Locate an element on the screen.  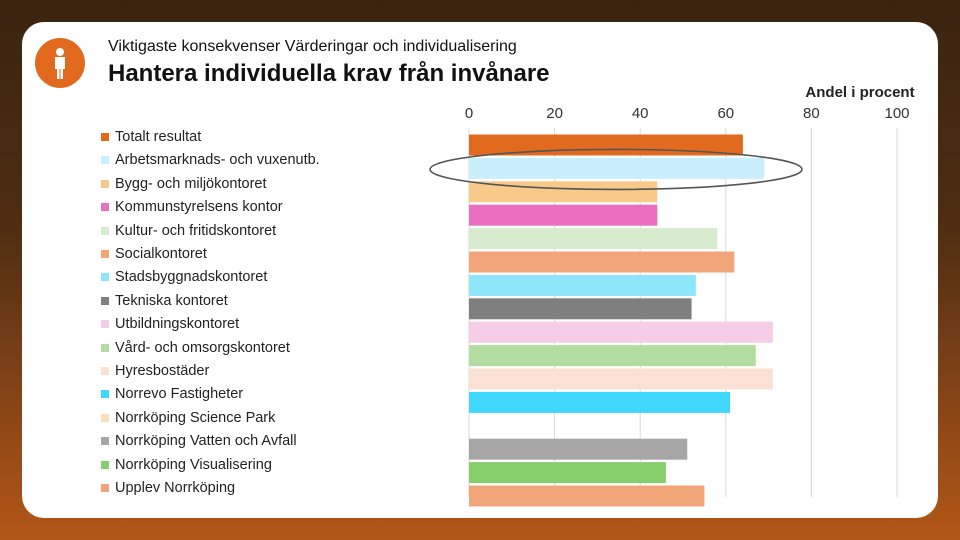
legend-label: Bygg- och miljökontoret is located at coordinates (191, 183).